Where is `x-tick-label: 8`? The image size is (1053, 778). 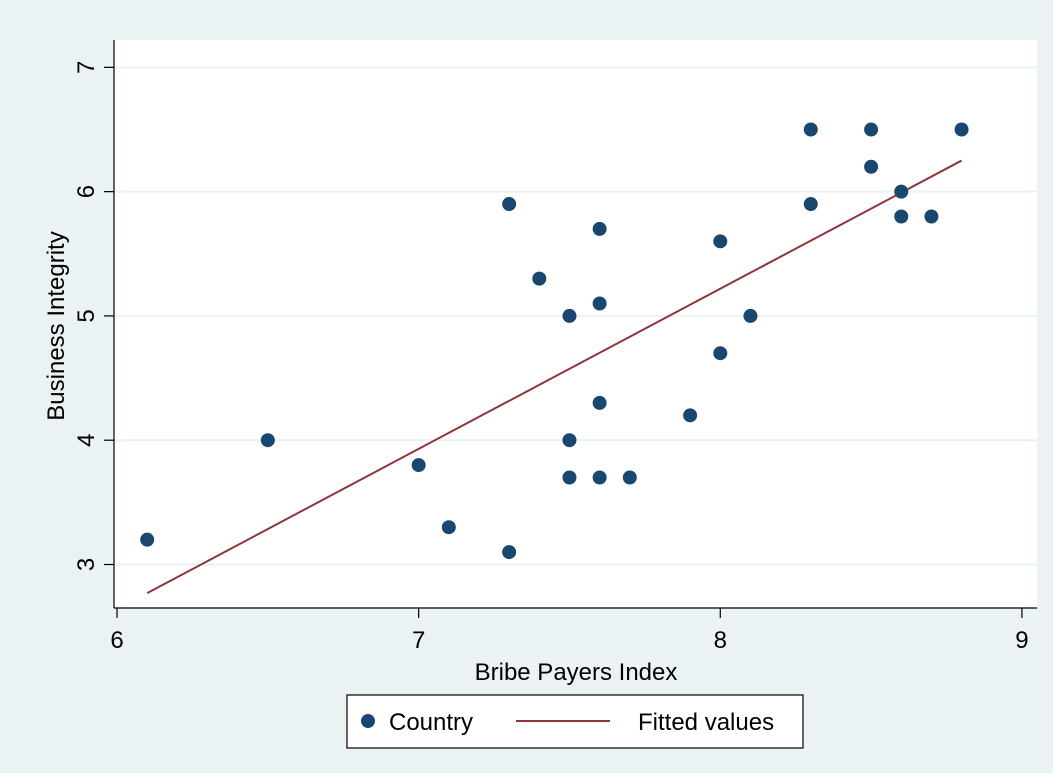 x-tick-label: 8 is located at coordinates (720, 640).